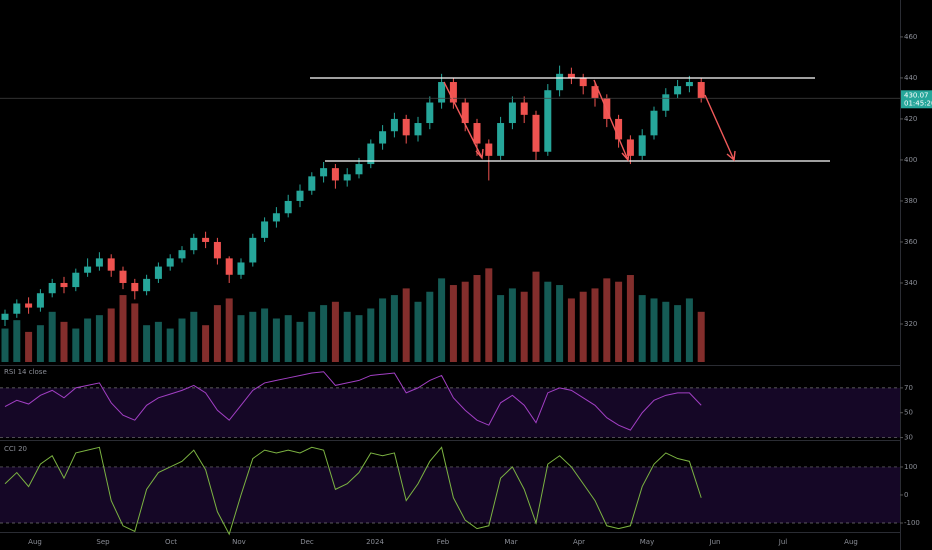  What do you see at coordinates (579, 542) in the screenshot?
I see `x-tick-label: Apr` at bounding box center [579, 542].